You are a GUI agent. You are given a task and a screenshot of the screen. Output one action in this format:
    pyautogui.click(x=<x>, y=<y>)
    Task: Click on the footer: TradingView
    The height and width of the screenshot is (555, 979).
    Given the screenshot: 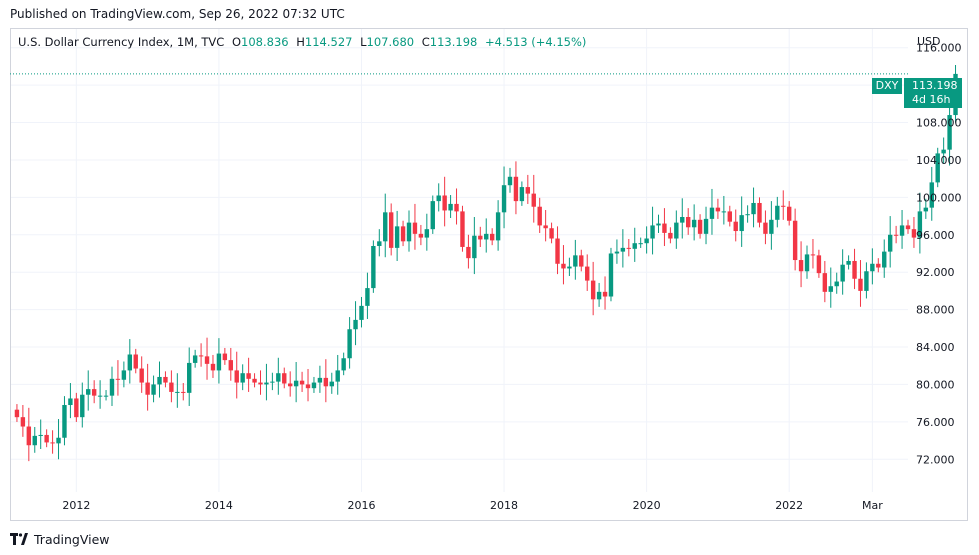 What is the action you would take?
    pyautogui.click(x=60, y=539)
    